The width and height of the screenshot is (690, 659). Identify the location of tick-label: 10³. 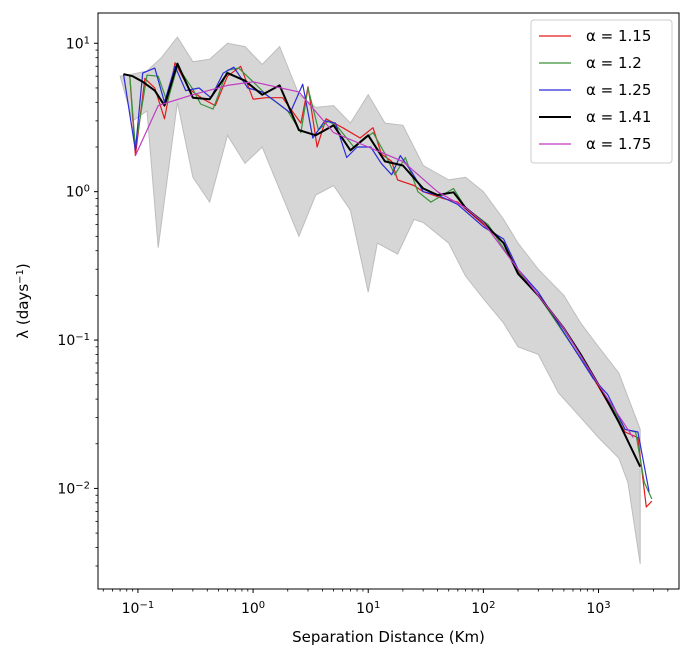
(598, 609).